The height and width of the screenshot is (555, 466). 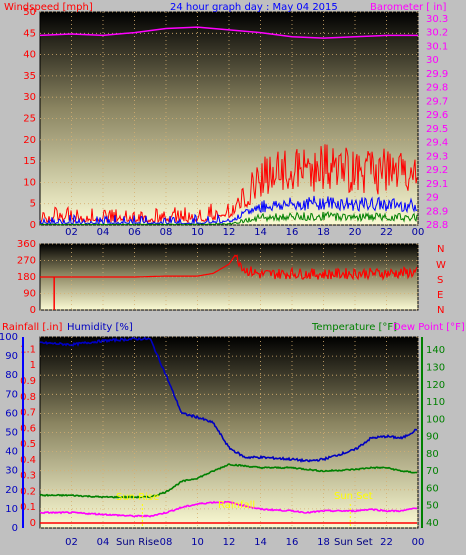 What do you see at coordinates (418, 542) in the screenshot?
I see `weather-x-tick: 00` at bounding box center [418, 542].